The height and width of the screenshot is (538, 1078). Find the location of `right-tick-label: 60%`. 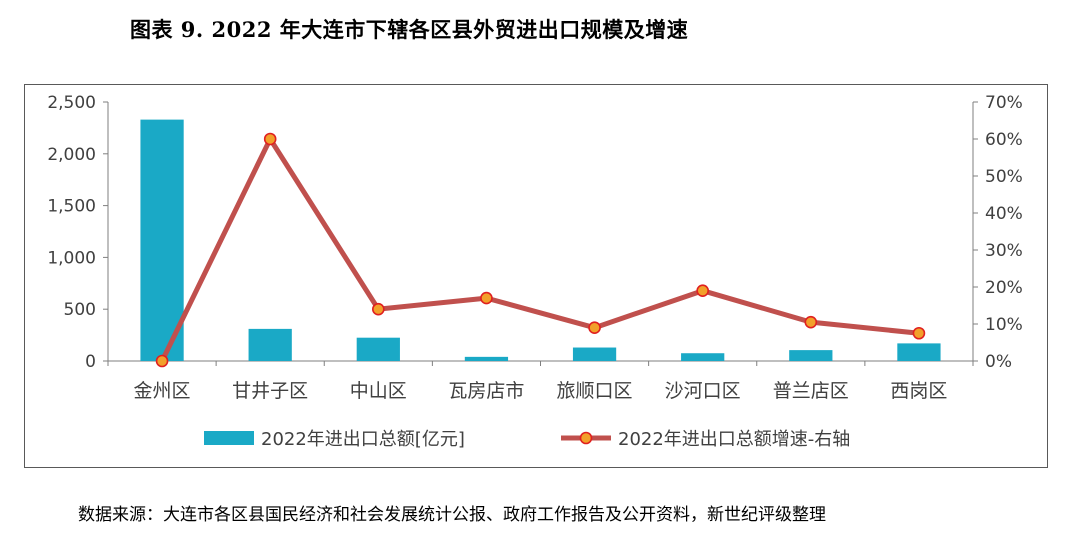

right-tick-label: 60% is located at coordinates (1004, 140).